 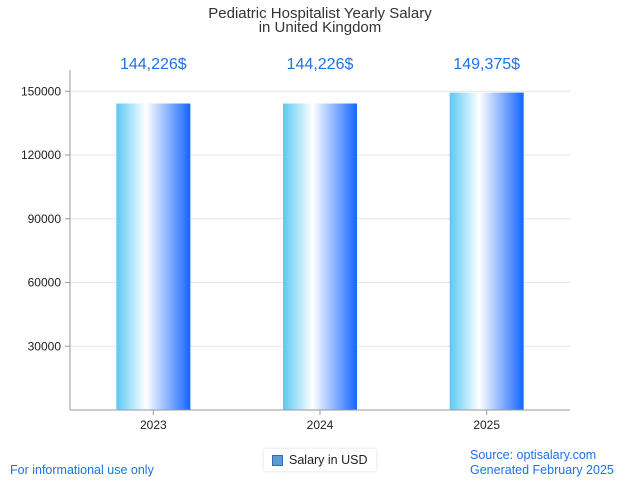 What do you see at coordinates (533, 455) in the screenshot?
I see `source-link: Source: optisalary.com` at bounding box center [533, 455].